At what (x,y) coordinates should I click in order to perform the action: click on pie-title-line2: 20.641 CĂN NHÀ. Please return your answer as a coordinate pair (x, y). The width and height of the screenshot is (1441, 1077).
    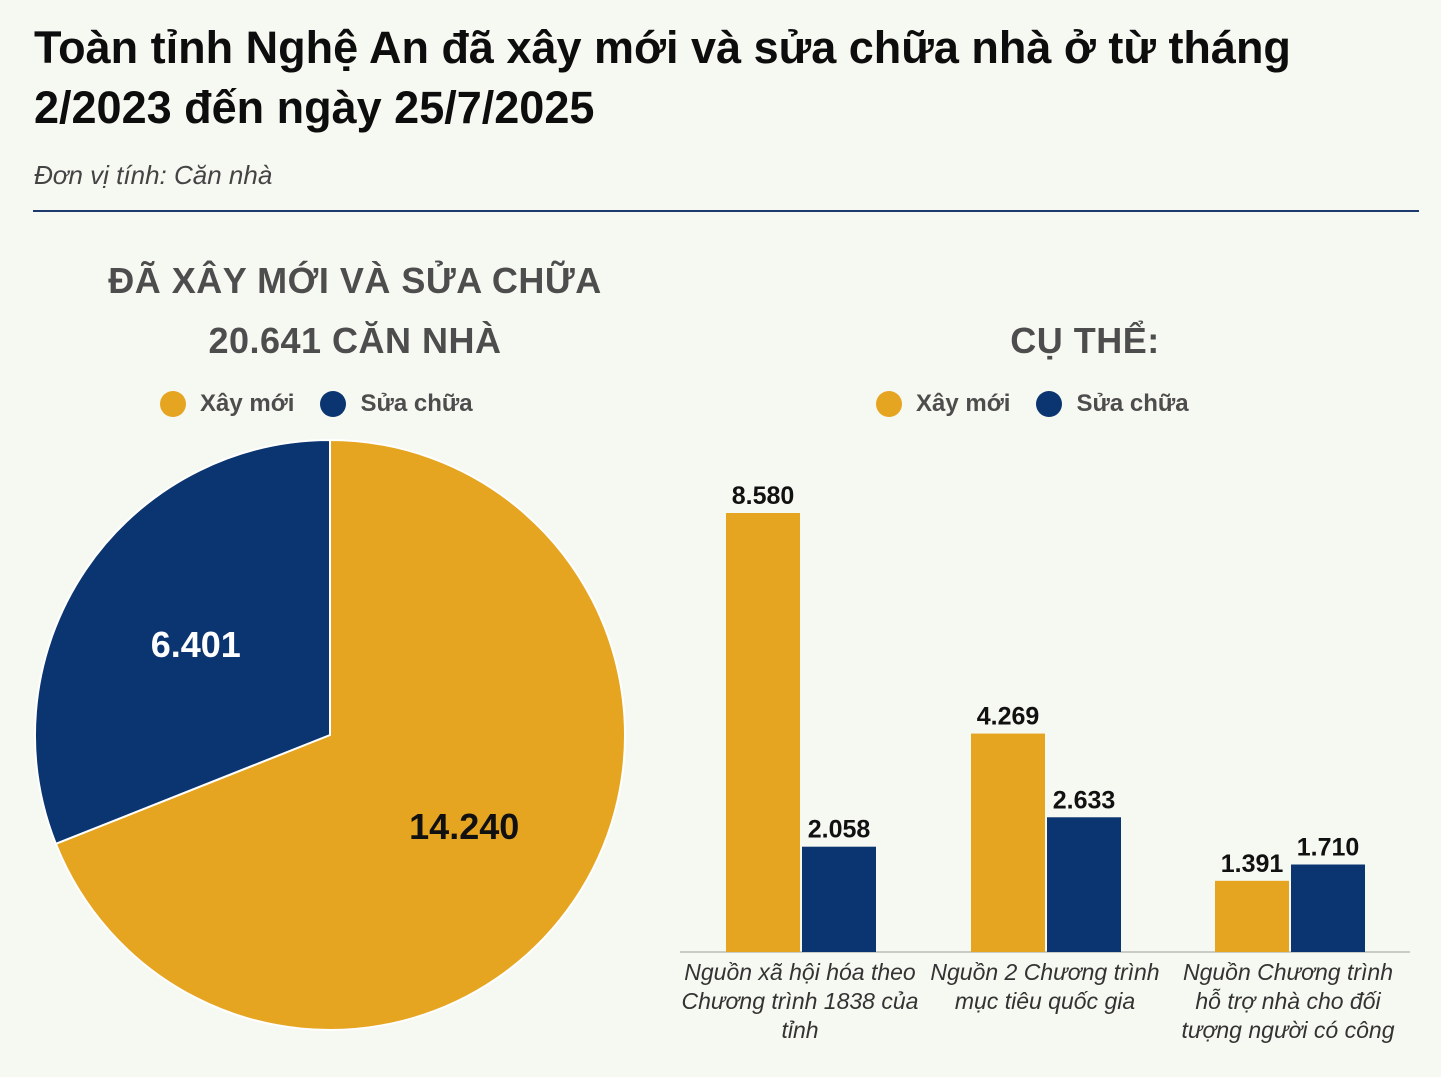
    Looking at the image, I should click on (355, 340).